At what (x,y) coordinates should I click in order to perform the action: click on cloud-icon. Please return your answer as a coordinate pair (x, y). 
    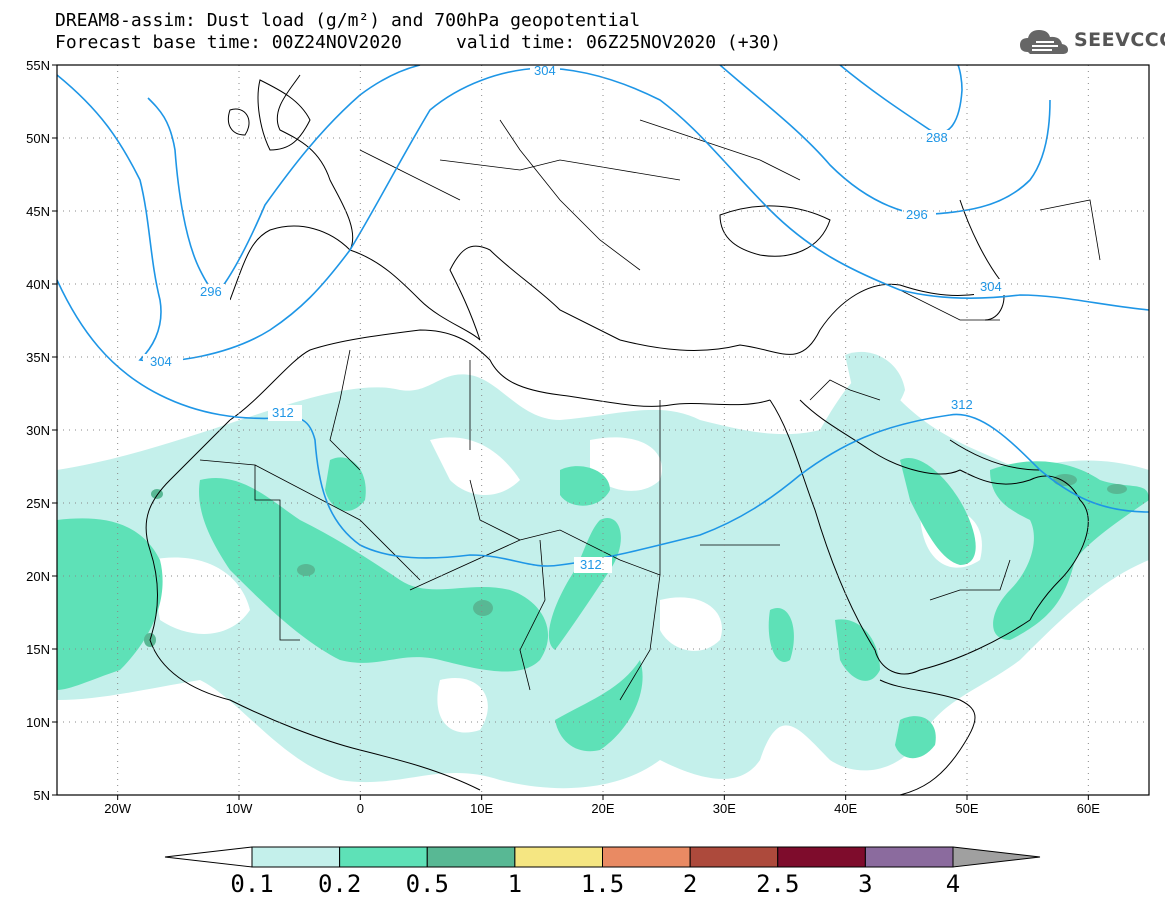
    Looking at the image, I should click on (1044, 42).